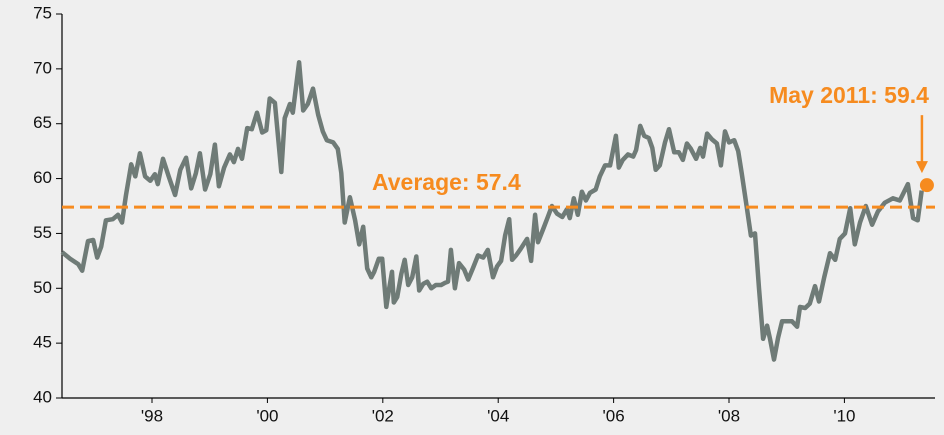 The height and width of the screenshot is (435, 944). I want to click on x-tick-label: '06, so click(614, 415).